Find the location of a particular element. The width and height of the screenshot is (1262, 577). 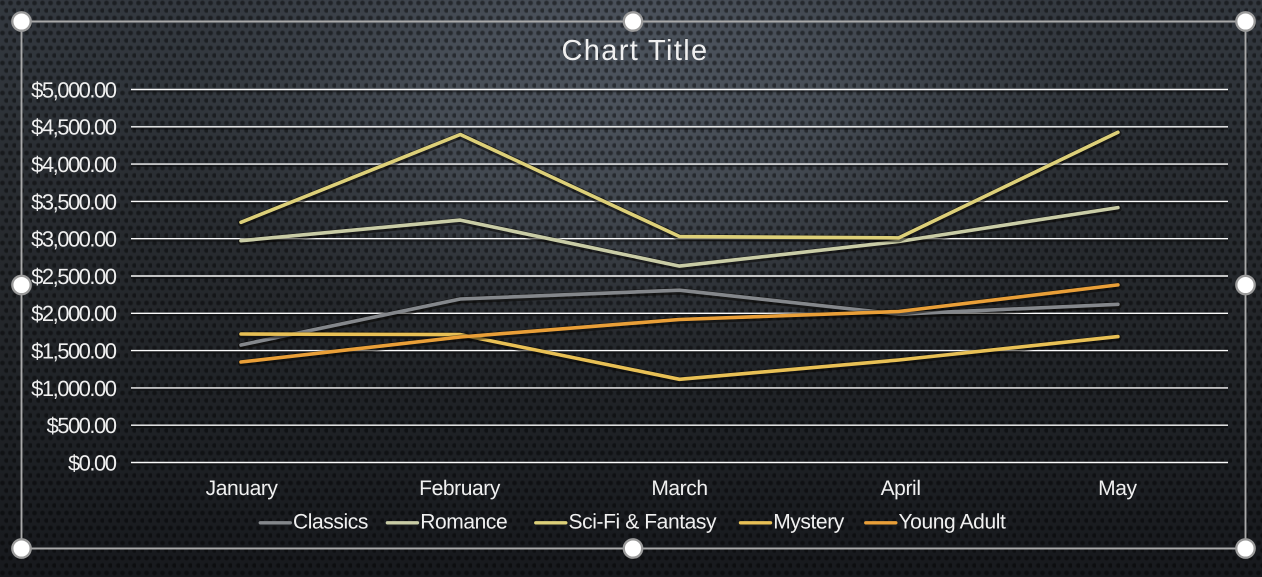

svg-text: $2,000.00 is located at coordinates (74, 313).